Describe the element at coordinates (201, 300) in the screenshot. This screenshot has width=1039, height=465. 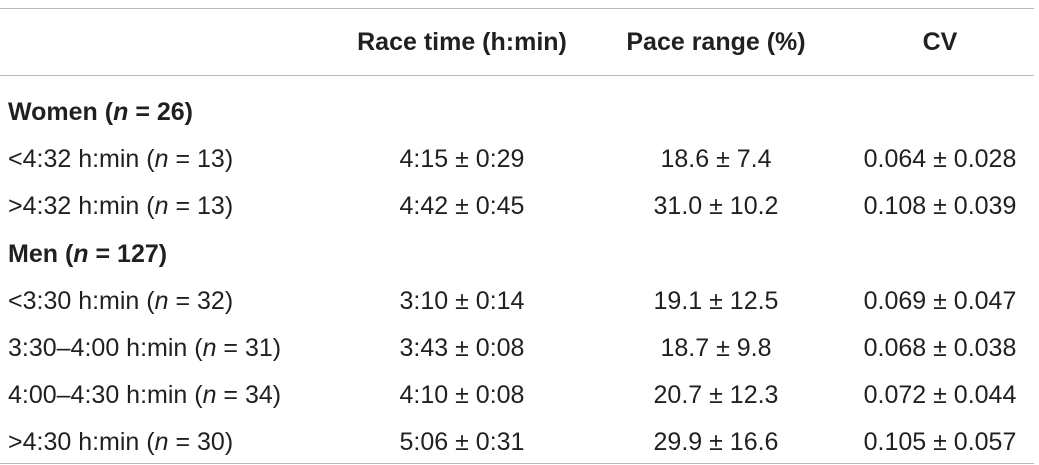
I see `text-part: = 32)` at that location.